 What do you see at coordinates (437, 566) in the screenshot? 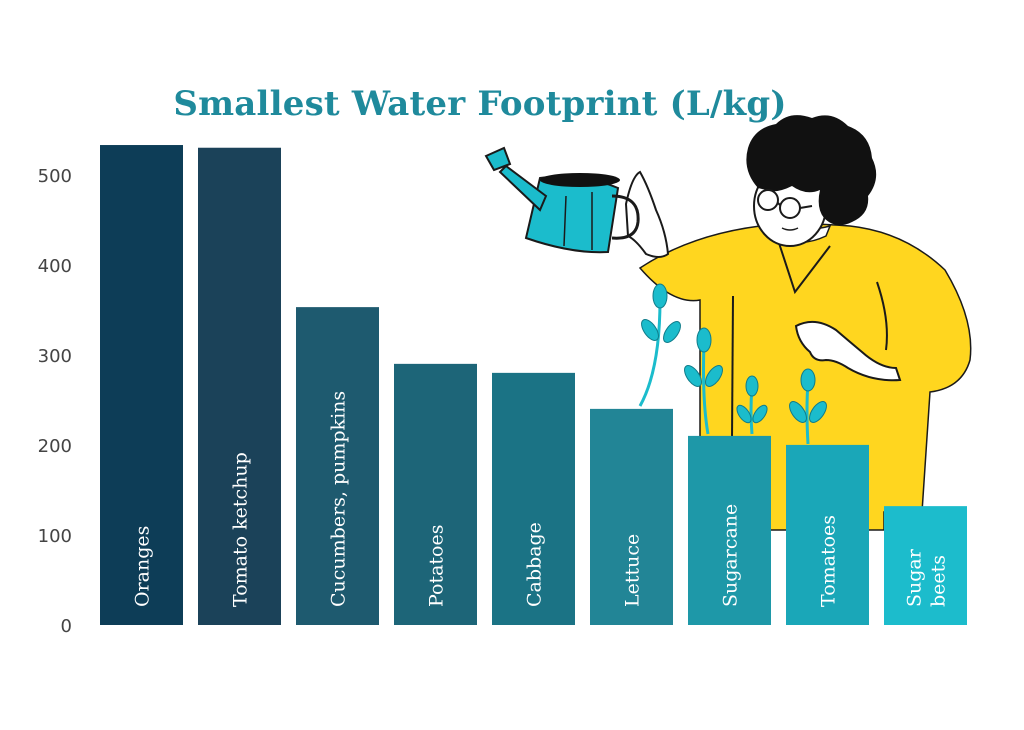
I see `bar-label: Potatoes` at bounding box center [437, 566].